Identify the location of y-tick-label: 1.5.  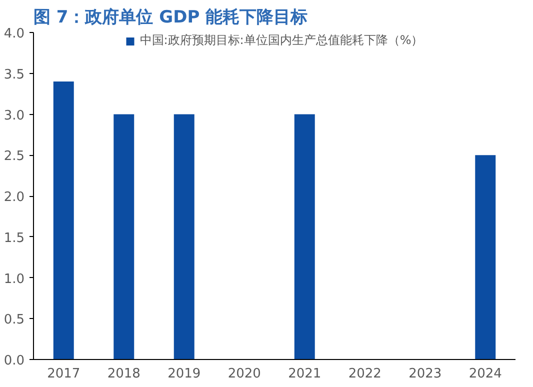
(14, 238).